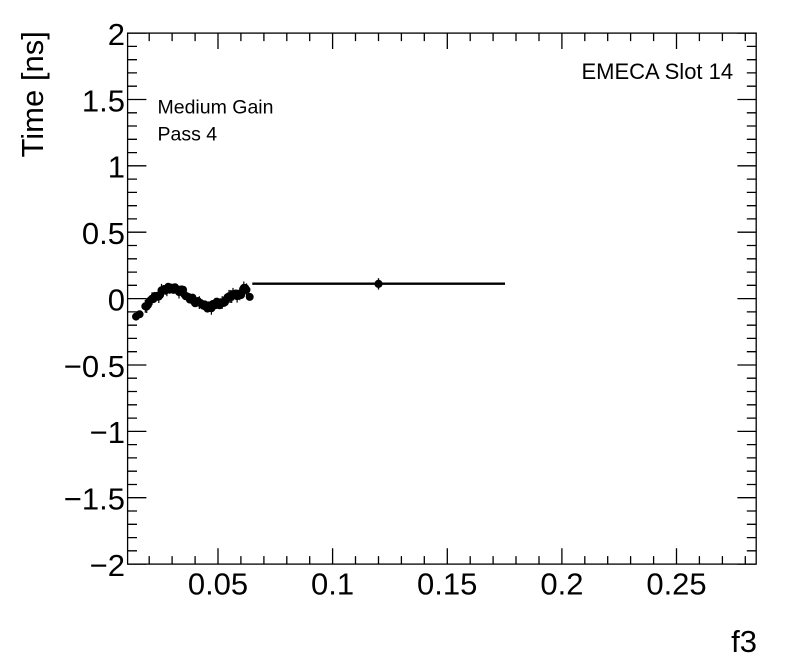  Describe the element at coordinates (116, 167) in the screenshot. I see `svg-text: 1` at that location.